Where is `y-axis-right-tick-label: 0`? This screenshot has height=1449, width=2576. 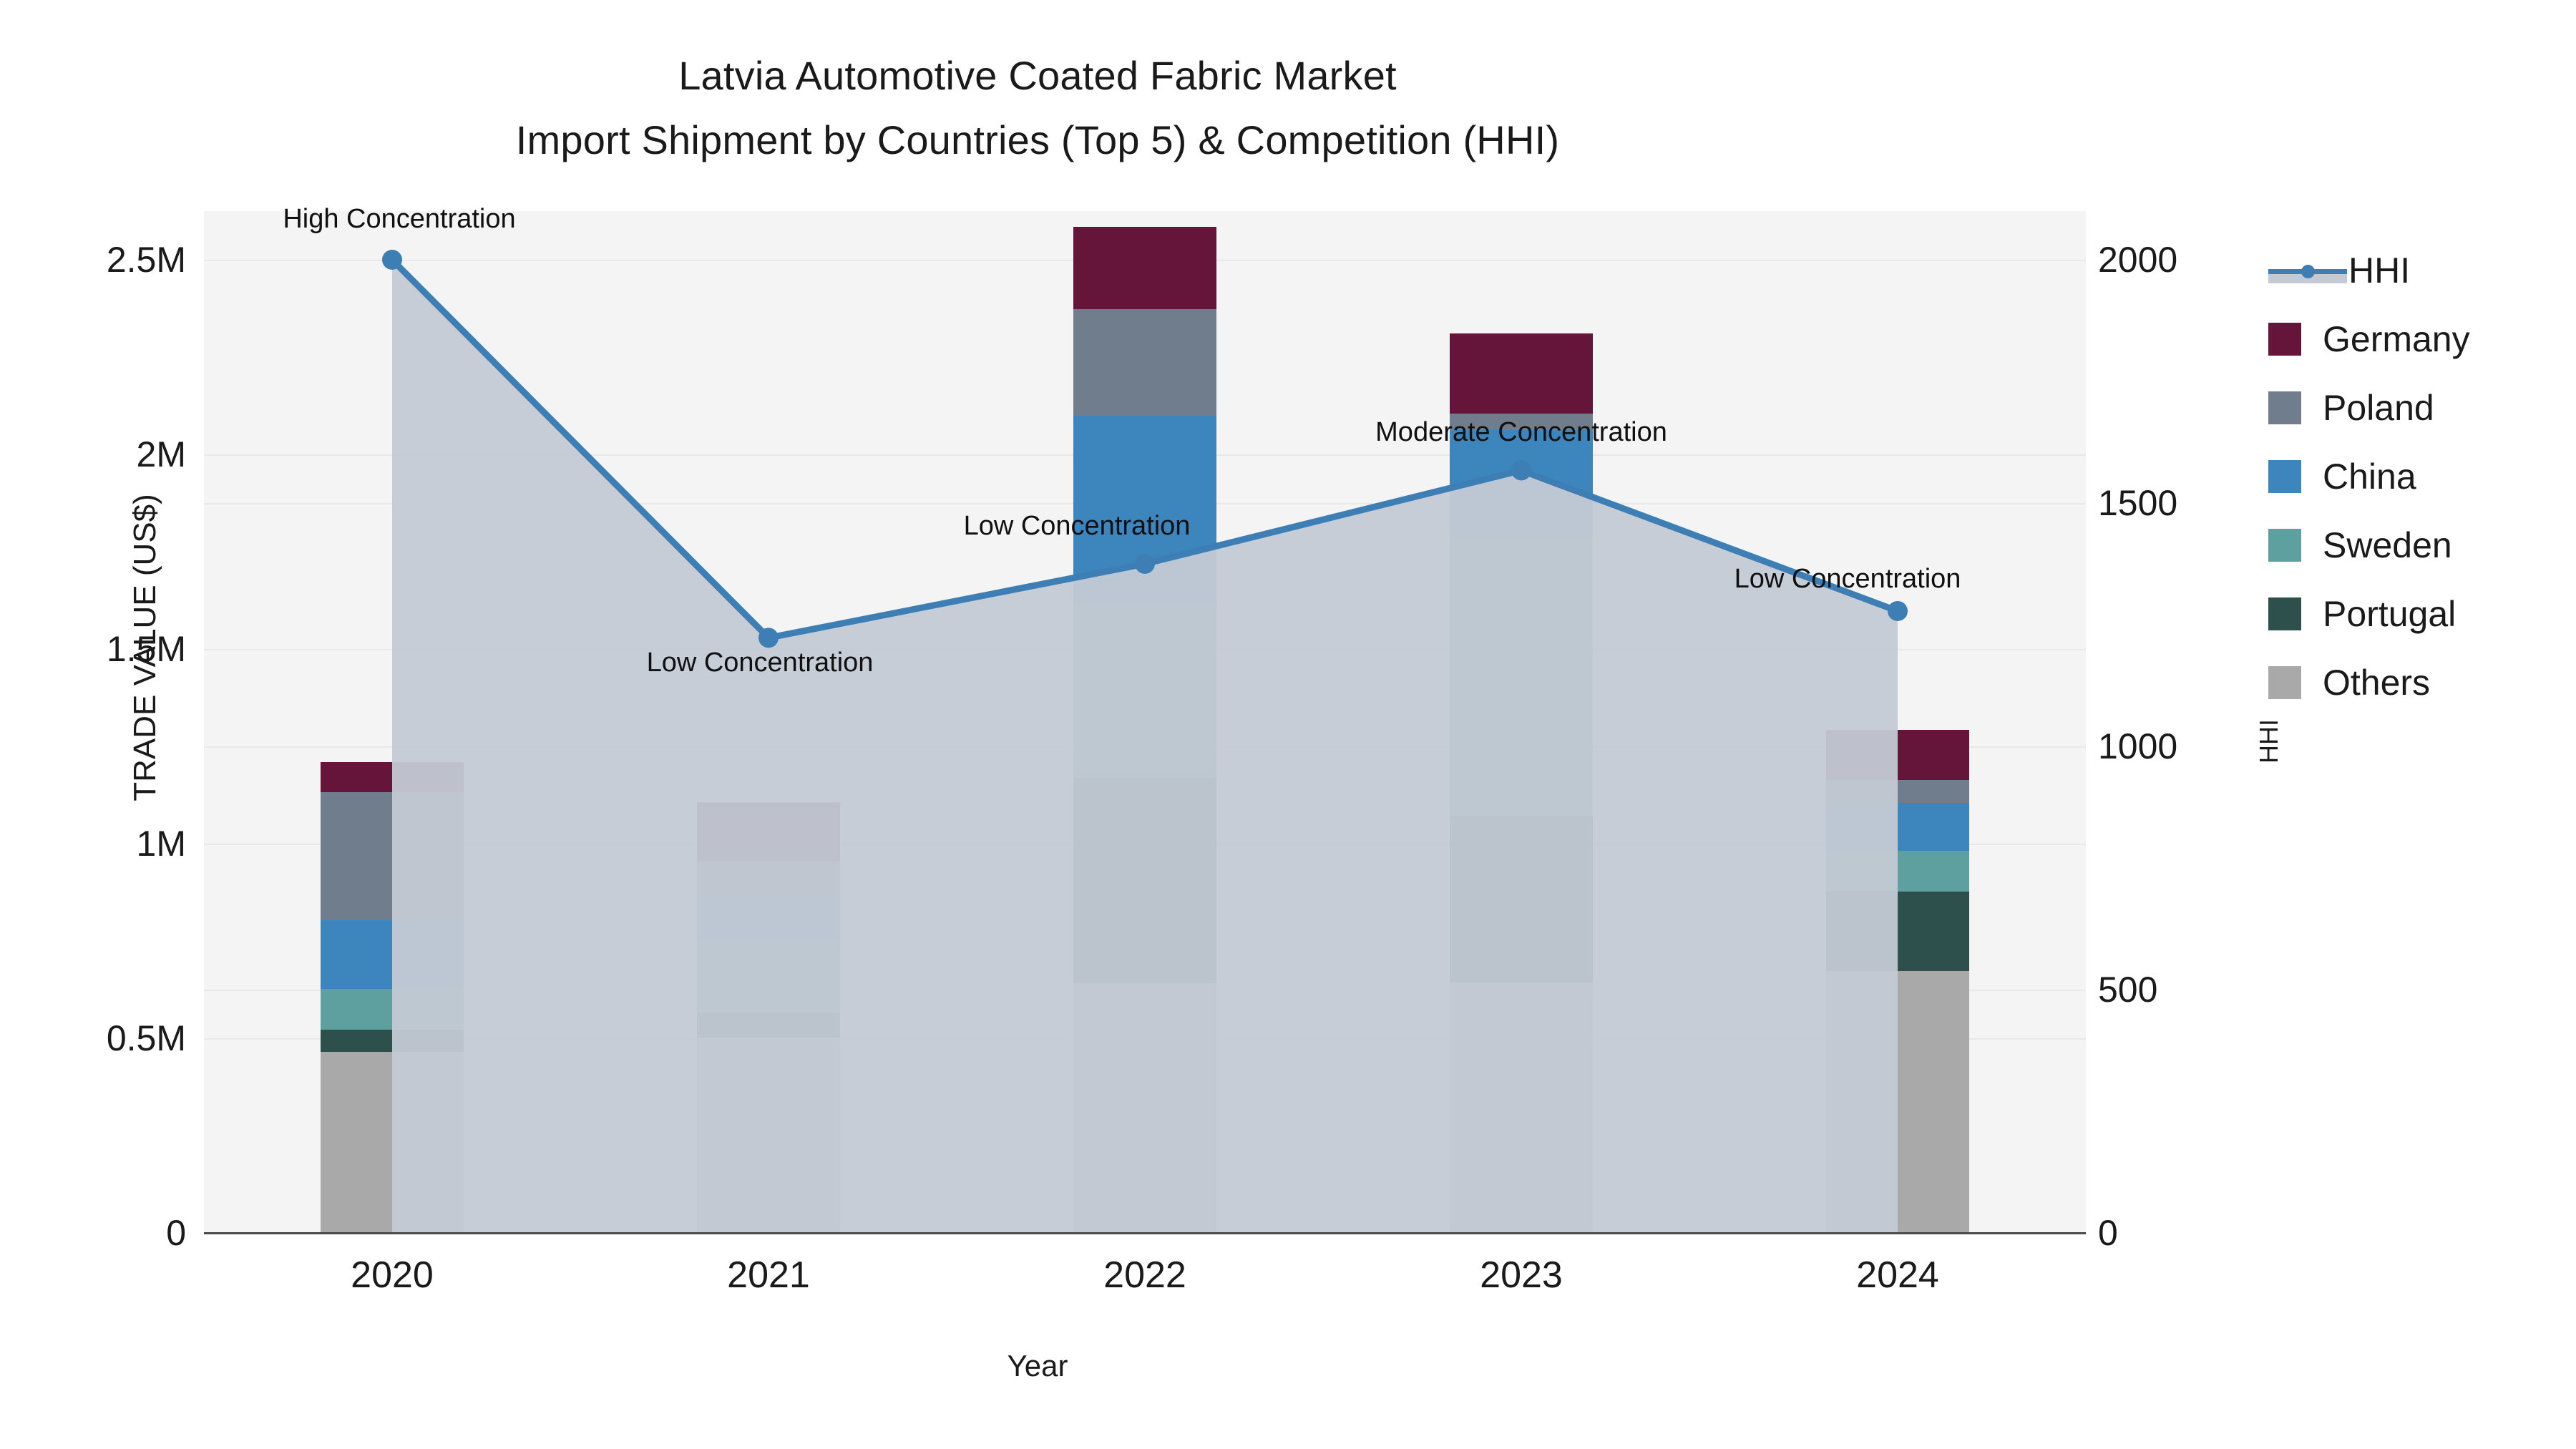
y-axis-right-tick-label: 0 is located at coordinates (2108, 1233).